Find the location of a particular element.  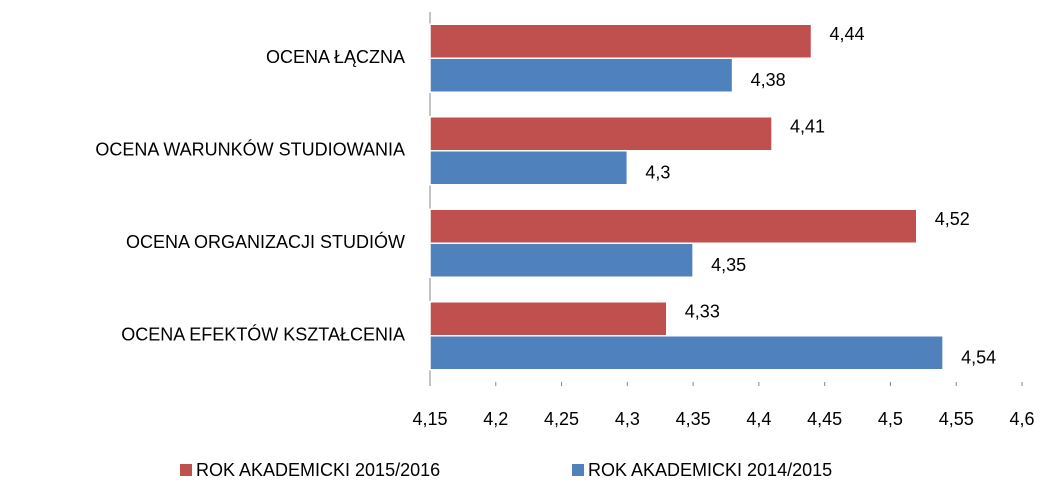

data-label: 4,38 is located at coordinates (768, 80).